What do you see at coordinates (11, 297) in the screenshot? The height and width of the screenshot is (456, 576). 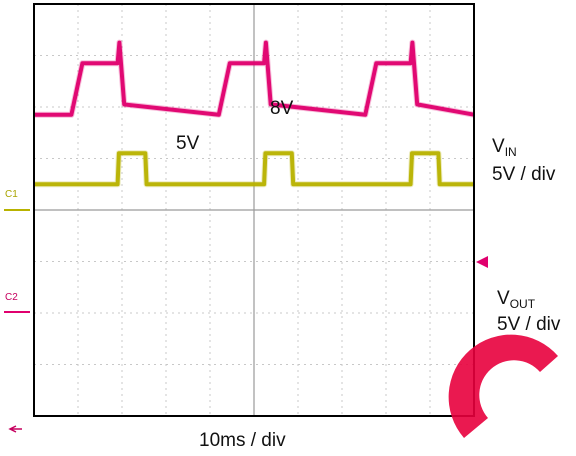 I see `channel-2-marker-label: C2` at bounding box center [11, 297].